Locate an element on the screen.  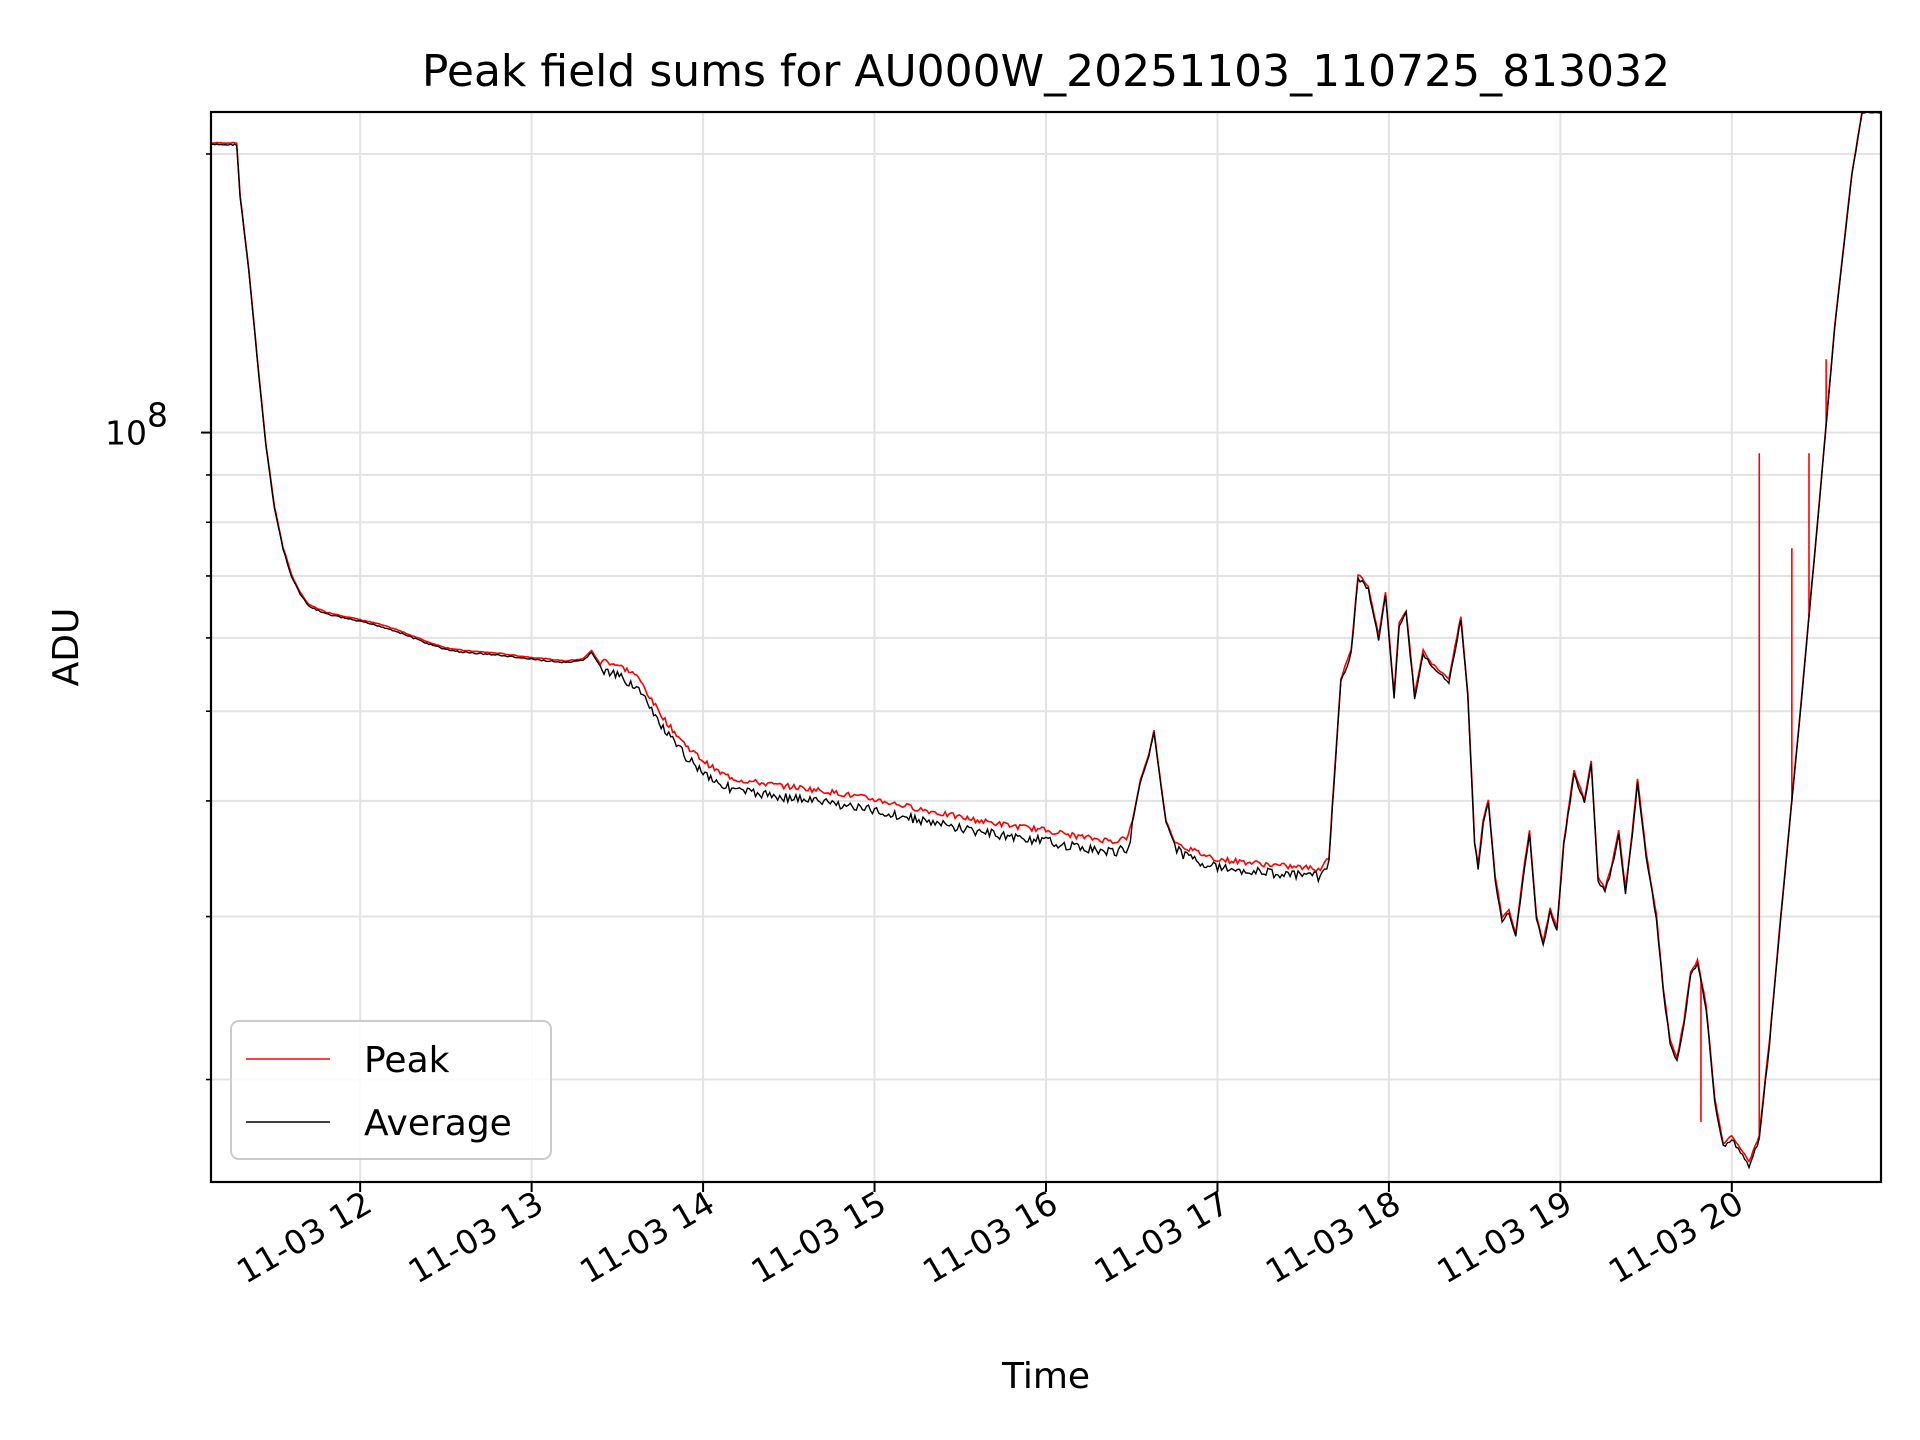
x-tick-label: 11-03 20 is located at coordinates (1676, 1237).